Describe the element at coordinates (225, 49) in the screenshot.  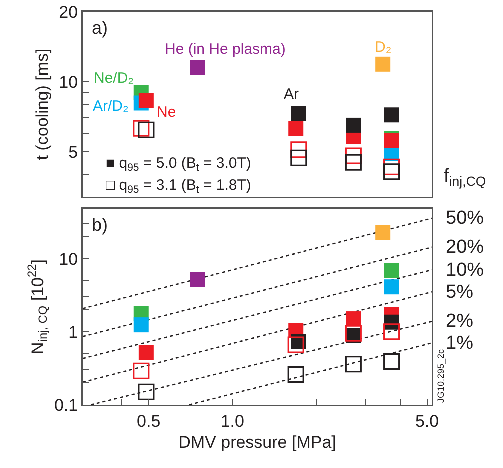
I see `series-label: He (in He plasma)` at that location.